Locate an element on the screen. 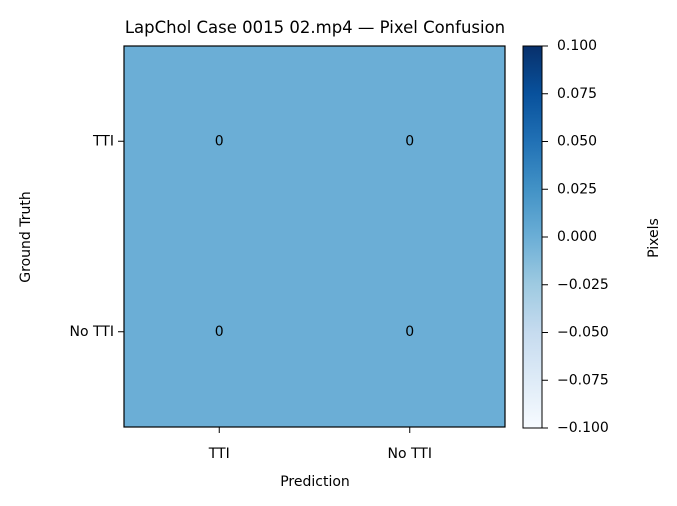 This screenshot has width=677, height=506. colorbar-tick-label: 0.100 is located at coordinates (577, 46).